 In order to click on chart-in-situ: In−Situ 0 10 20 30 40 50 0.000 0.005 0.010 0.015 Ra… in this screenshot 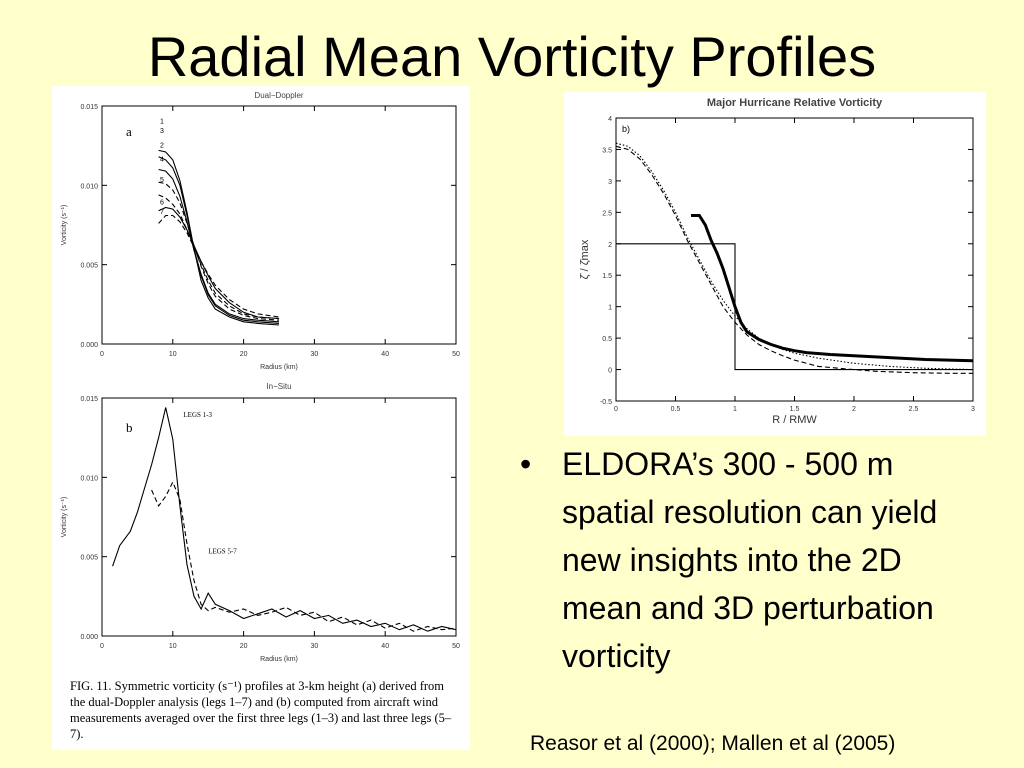, I will do `click(260, 522)`.